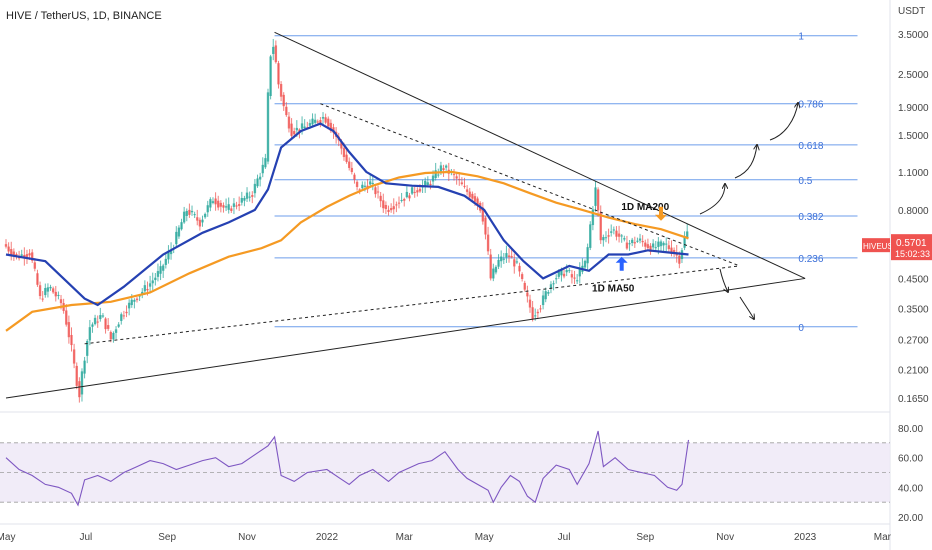 This screenshot has width=932, height=550. Describe the element at coordinates (621, 263) in the screenshot. I see `ma50-arrow` at that location.